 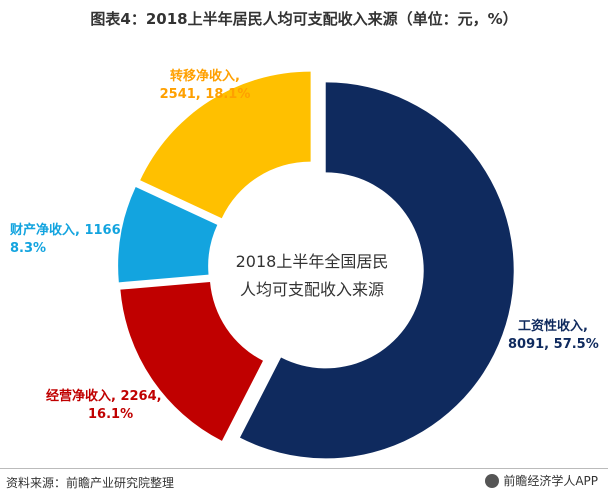 I want to click on data-label-transfer-income-name: 转移净收入,, so click(x=205, y=76).